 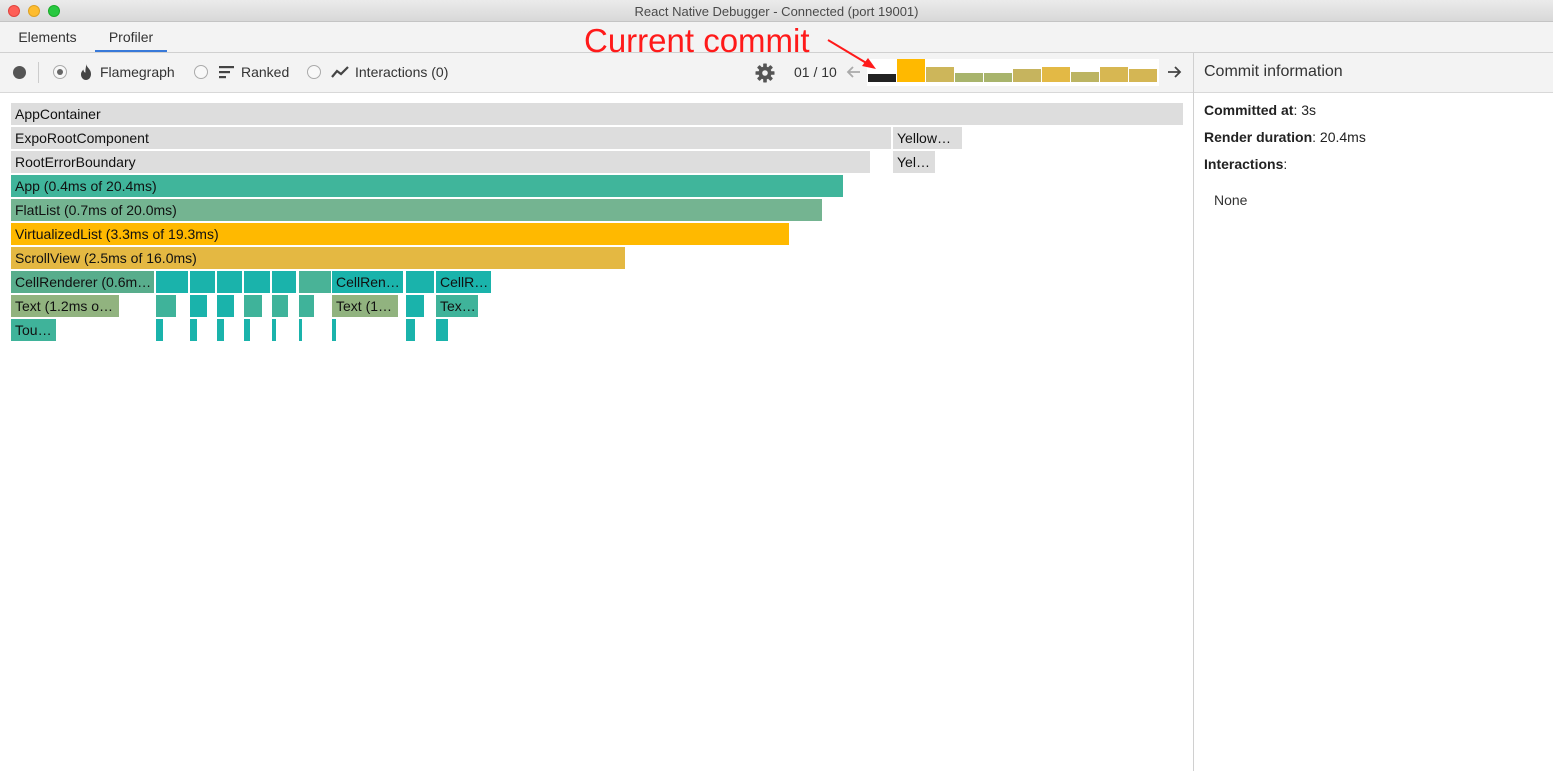 What do you see at coordinates (38, 72) in the screenshot?
I see `toolbar-divider` at bounding box center [38, 72].